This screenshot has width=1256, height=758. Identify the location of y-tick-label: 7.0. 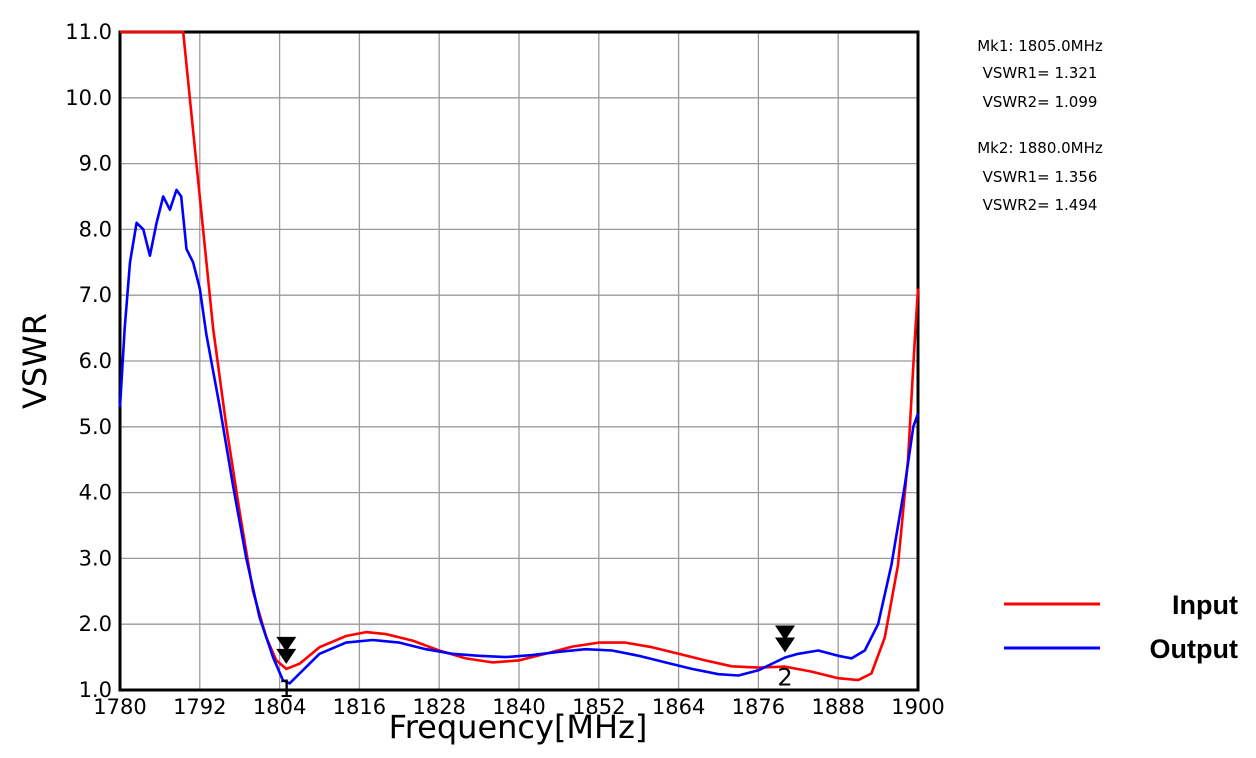
(95, 295).